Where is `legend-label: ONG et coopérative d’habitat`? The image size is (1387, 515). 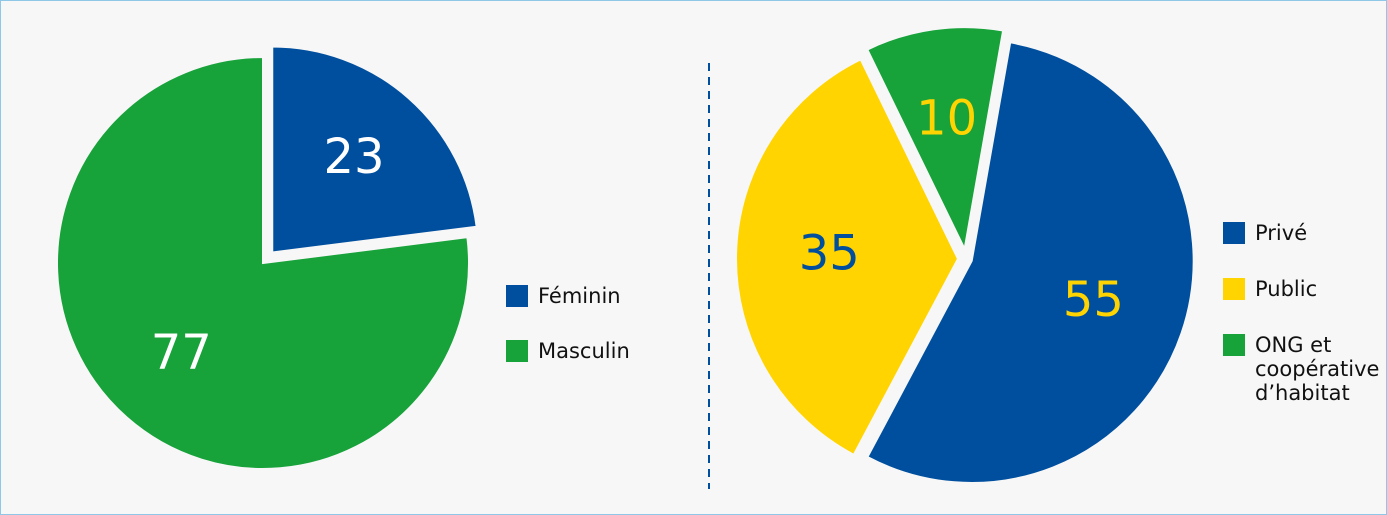 legend-label: ONG et coopérative d’habitat is located at coordinates (1317, 369).